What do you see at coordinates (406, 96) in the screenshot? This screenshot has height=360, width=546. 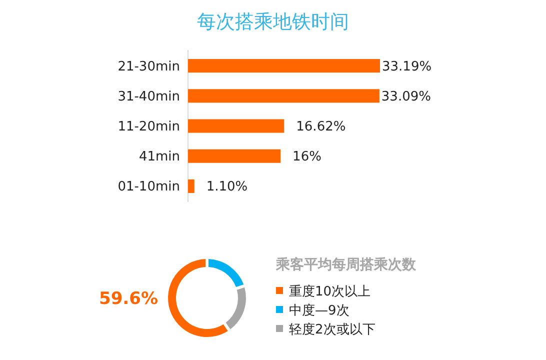 I see `data-label: 33.09%` at bounding box center [406, 96].